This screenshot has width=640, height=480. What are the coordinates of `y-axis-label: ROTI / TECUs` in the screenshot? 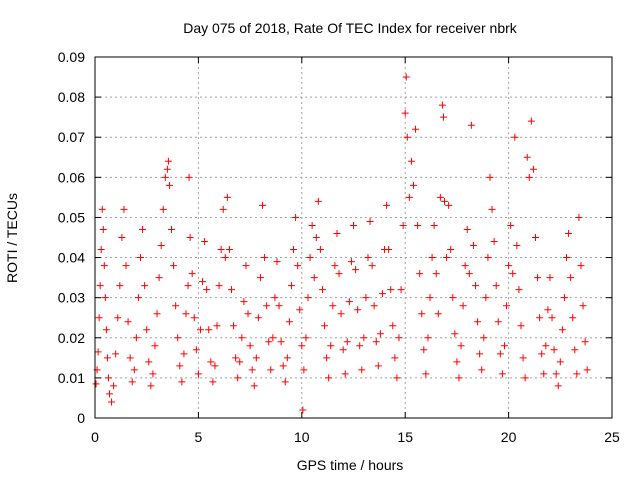 It's located at (12, 238).